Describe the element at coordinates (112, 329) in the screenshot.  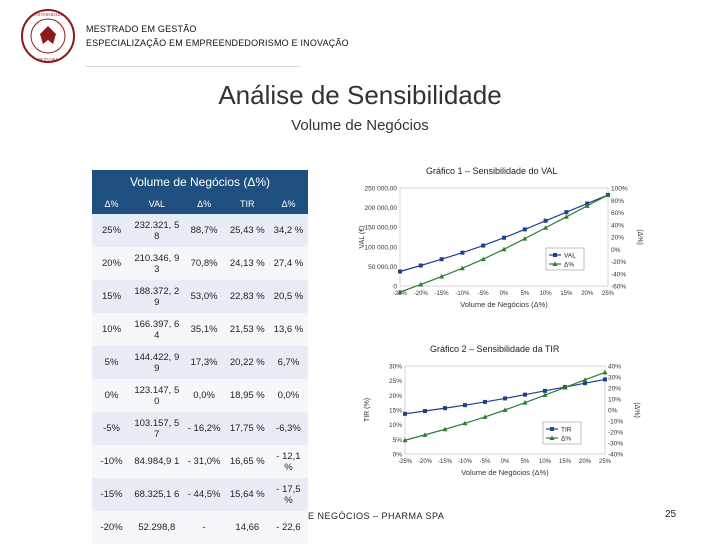
I see `table-cell: 10%` at that location.